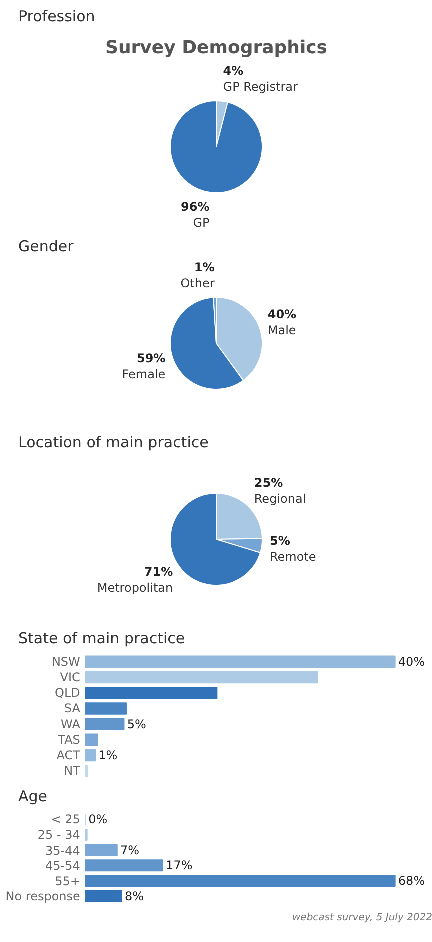 The image size is (432, 942). Describe the element at coordinates (43, 896) in the screenshot. I see `y-tick-label: No response` at that location.